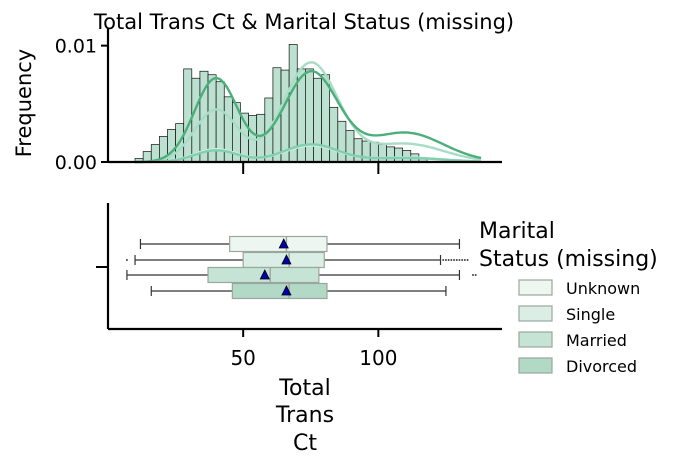 This screenshot has width=699, height=466. I want to click on boxplot-divorced, so click(298, 291).